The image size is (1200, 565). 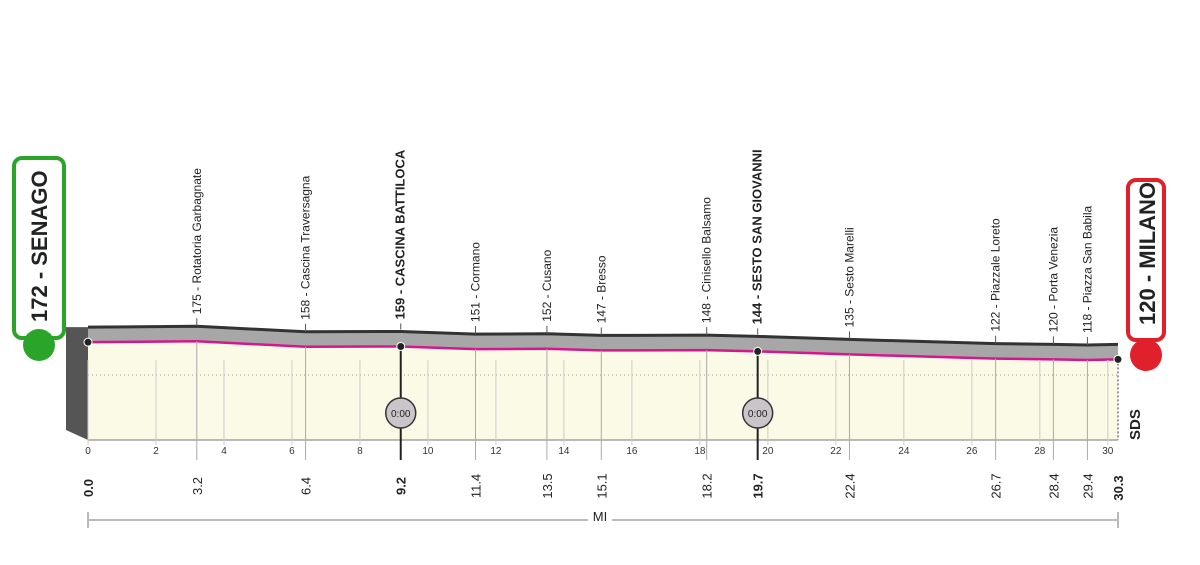 I want to click on route-line, so click(x=603, y=350).